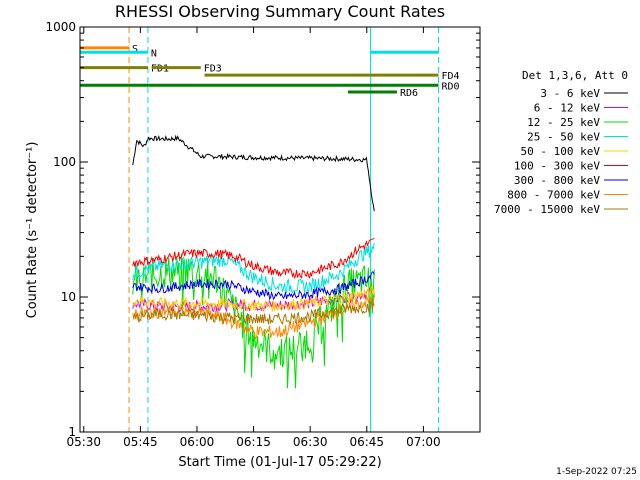  I want to click on observing-bar-label-6: RD0, so click(450, 86).